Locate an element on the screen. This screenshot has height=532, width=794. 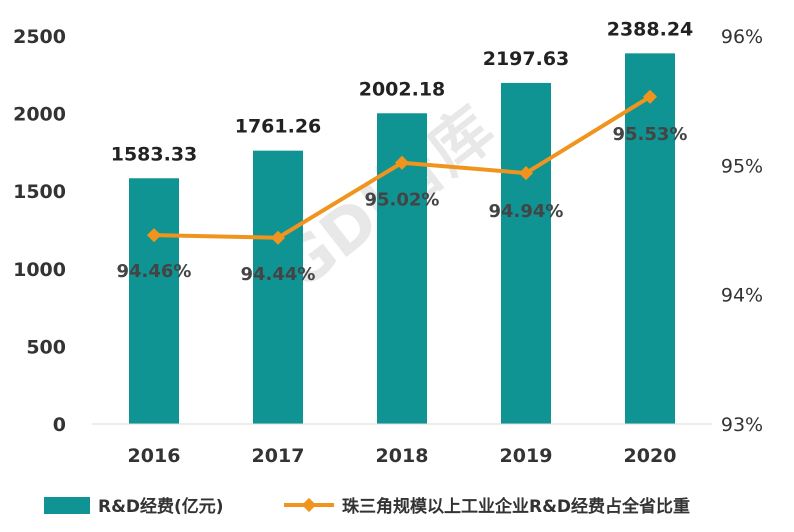
line-point-2020 is located at coordinates (650, 96).